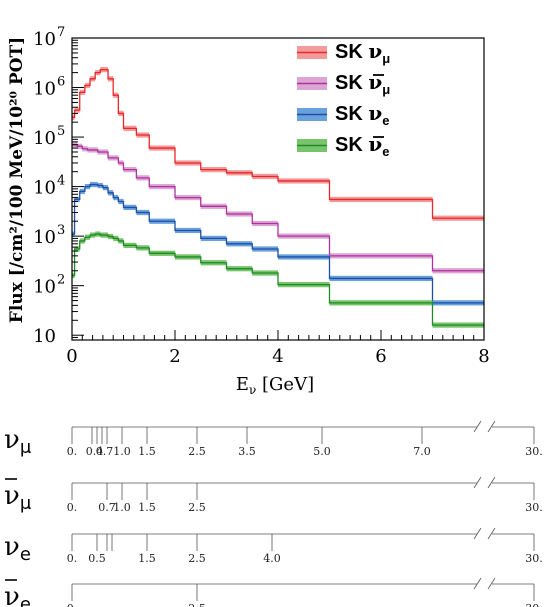  Describe the element at coordinates (273, 546) in the screenshot. I see `binning-row-2: 0. 0.5 1.5 2.5 4.0 30. νe` at that location.